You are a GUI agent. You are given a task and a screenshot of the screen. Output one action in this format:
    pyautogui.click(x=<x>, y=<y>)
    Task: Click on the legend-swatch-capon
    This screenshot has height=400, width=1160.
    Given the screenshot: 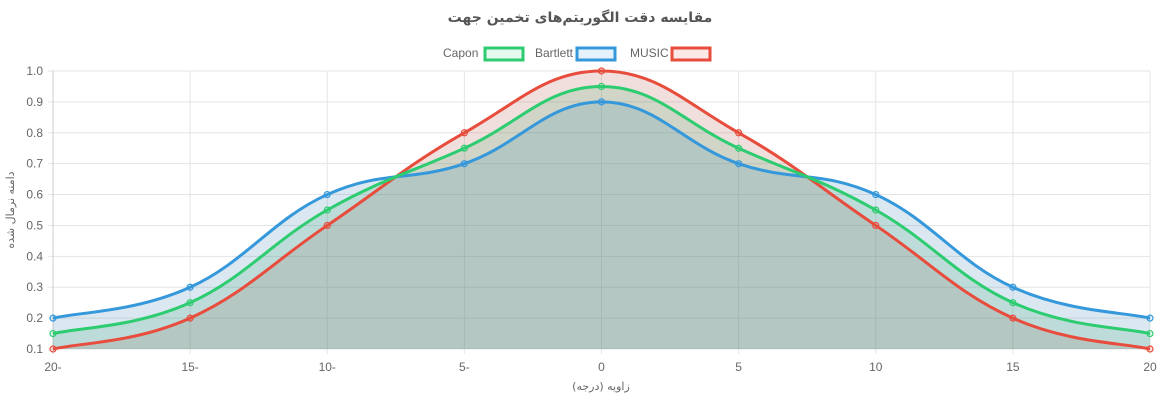 What is the action you would take?
    pyautogui.click(x=504, y=54)
    